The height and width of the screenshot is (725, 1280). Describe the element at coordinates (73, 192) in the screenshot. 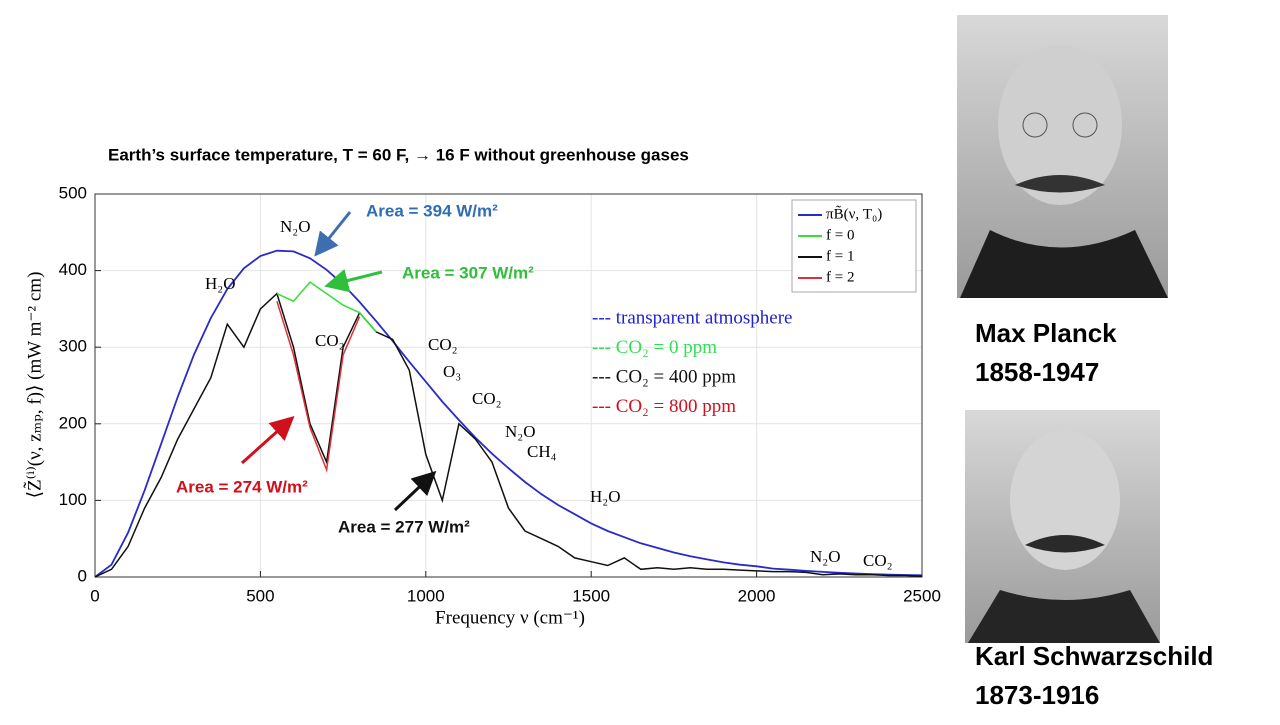

I see `y-tick-label: 500` at that location.